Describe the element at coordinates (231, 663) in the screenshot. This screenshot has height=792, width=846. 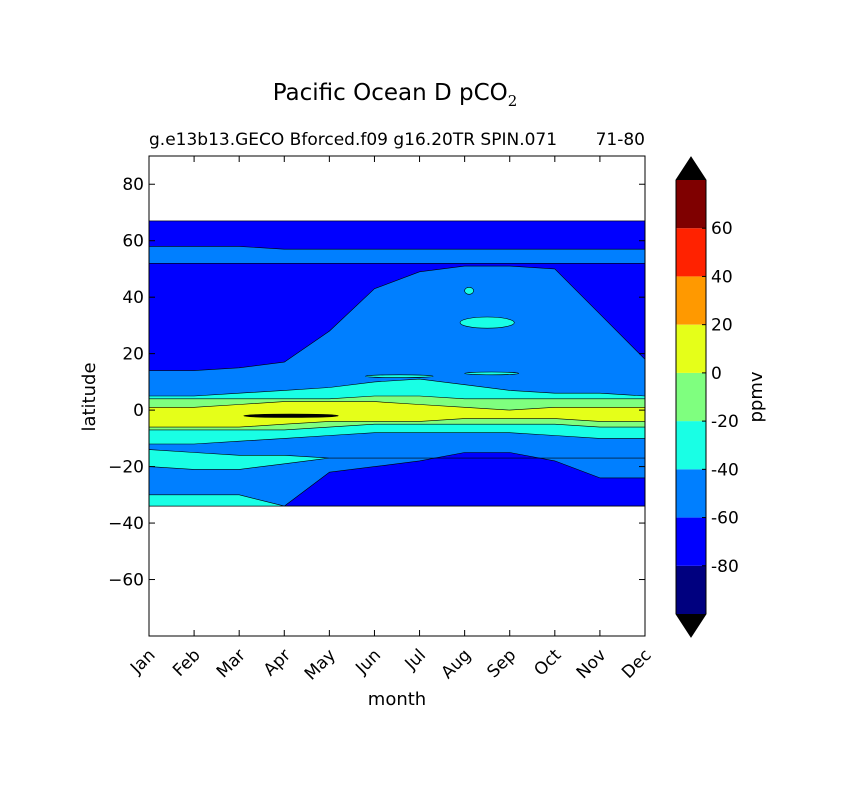
I see `x-tick-label: Mar` at that location.